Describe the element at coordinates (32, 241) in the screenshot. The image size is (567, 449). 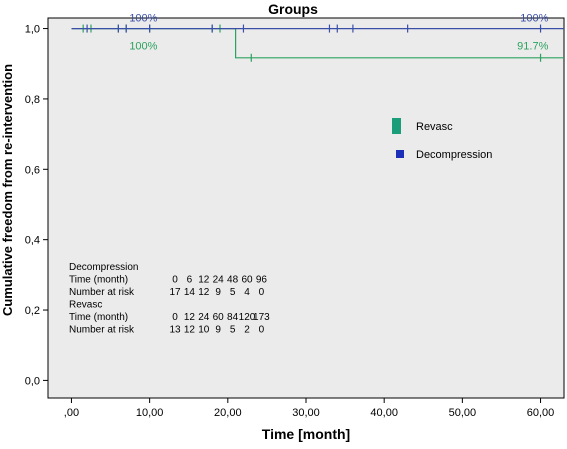
I see `y-tick-label: 0,4` at that location.